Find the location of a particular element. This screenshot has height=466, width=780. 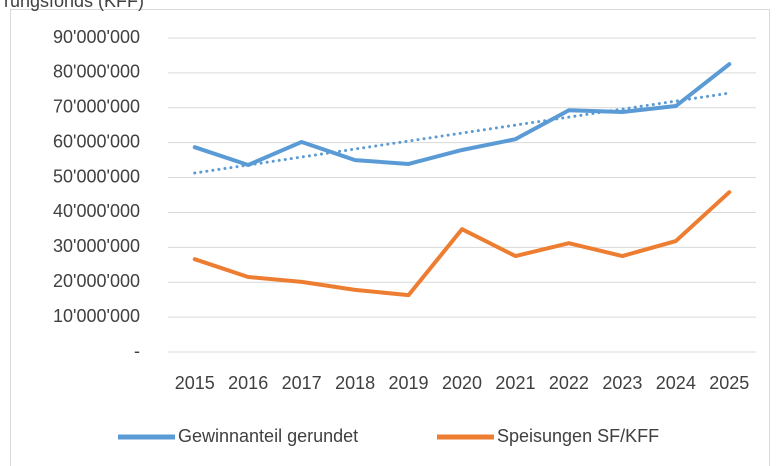

y-tick-label: 20'000'000 is located at coordinates (96, 281).